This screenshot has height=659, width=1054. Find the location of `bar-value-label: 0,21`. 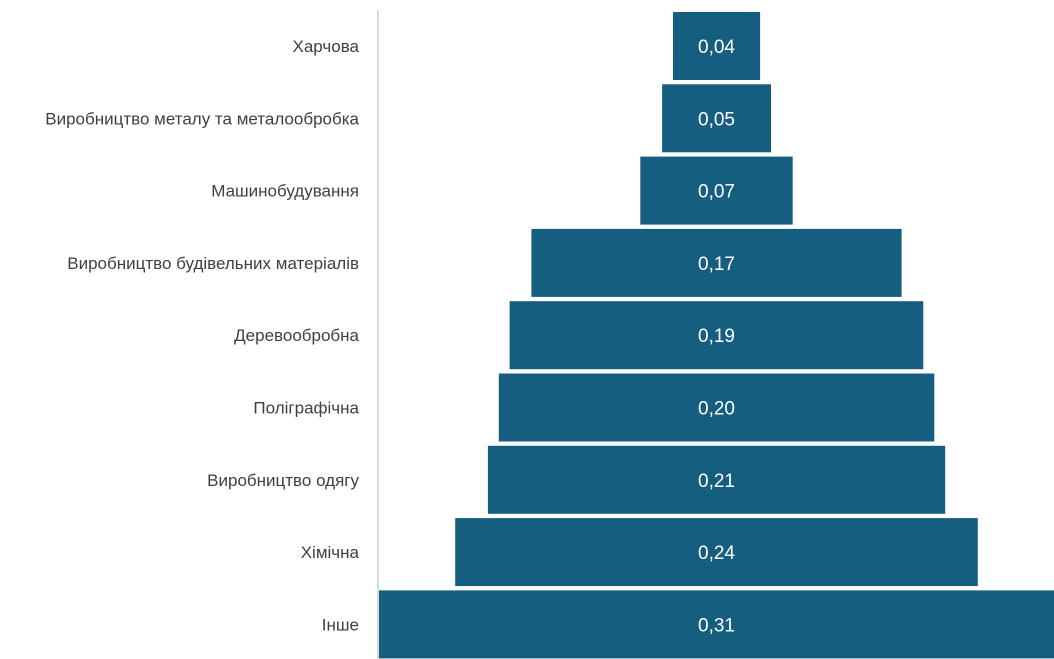

bar-value-label: 0,21 is located at coordinates (716, 481).